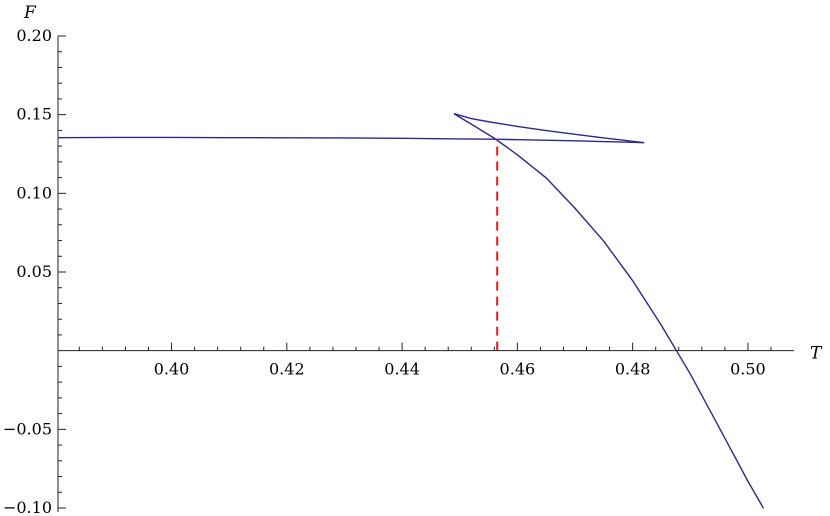 This screenshot has width=830, height=516. Describe the element at coordinates (34, 35) in the screenshot. I see `y-tick-label: 0.20` at that location.